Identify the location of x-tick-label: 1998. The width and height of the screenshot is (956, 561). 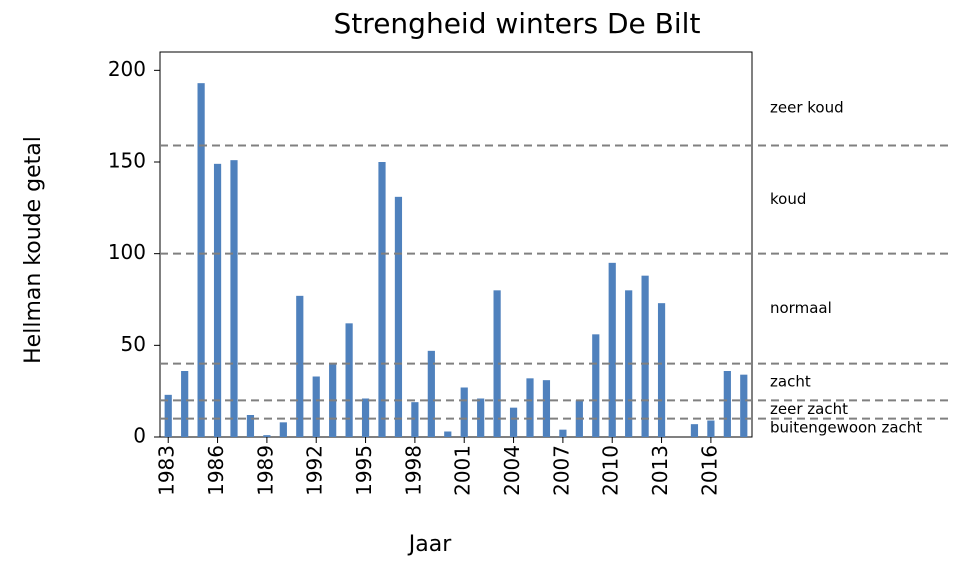
(413, 470).